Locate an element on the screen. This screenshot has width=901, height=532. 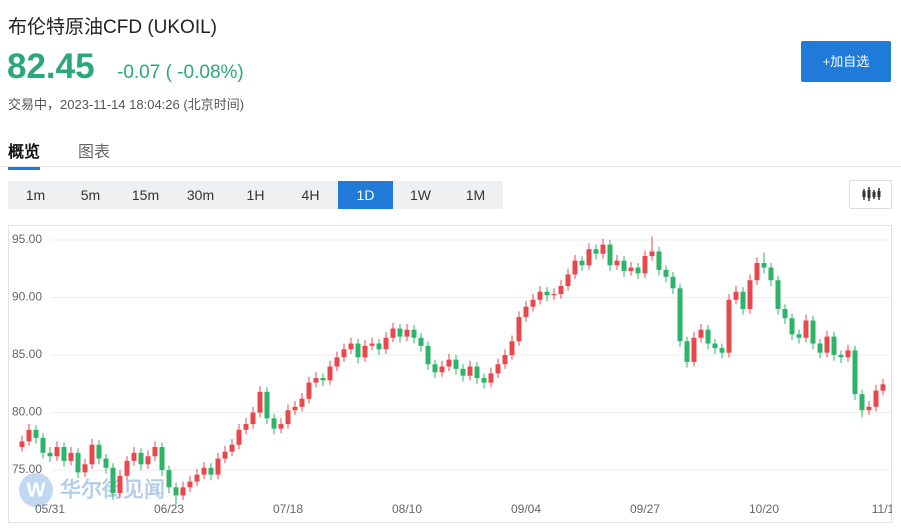
period-button: 4H is located at coordinates (310, 195).